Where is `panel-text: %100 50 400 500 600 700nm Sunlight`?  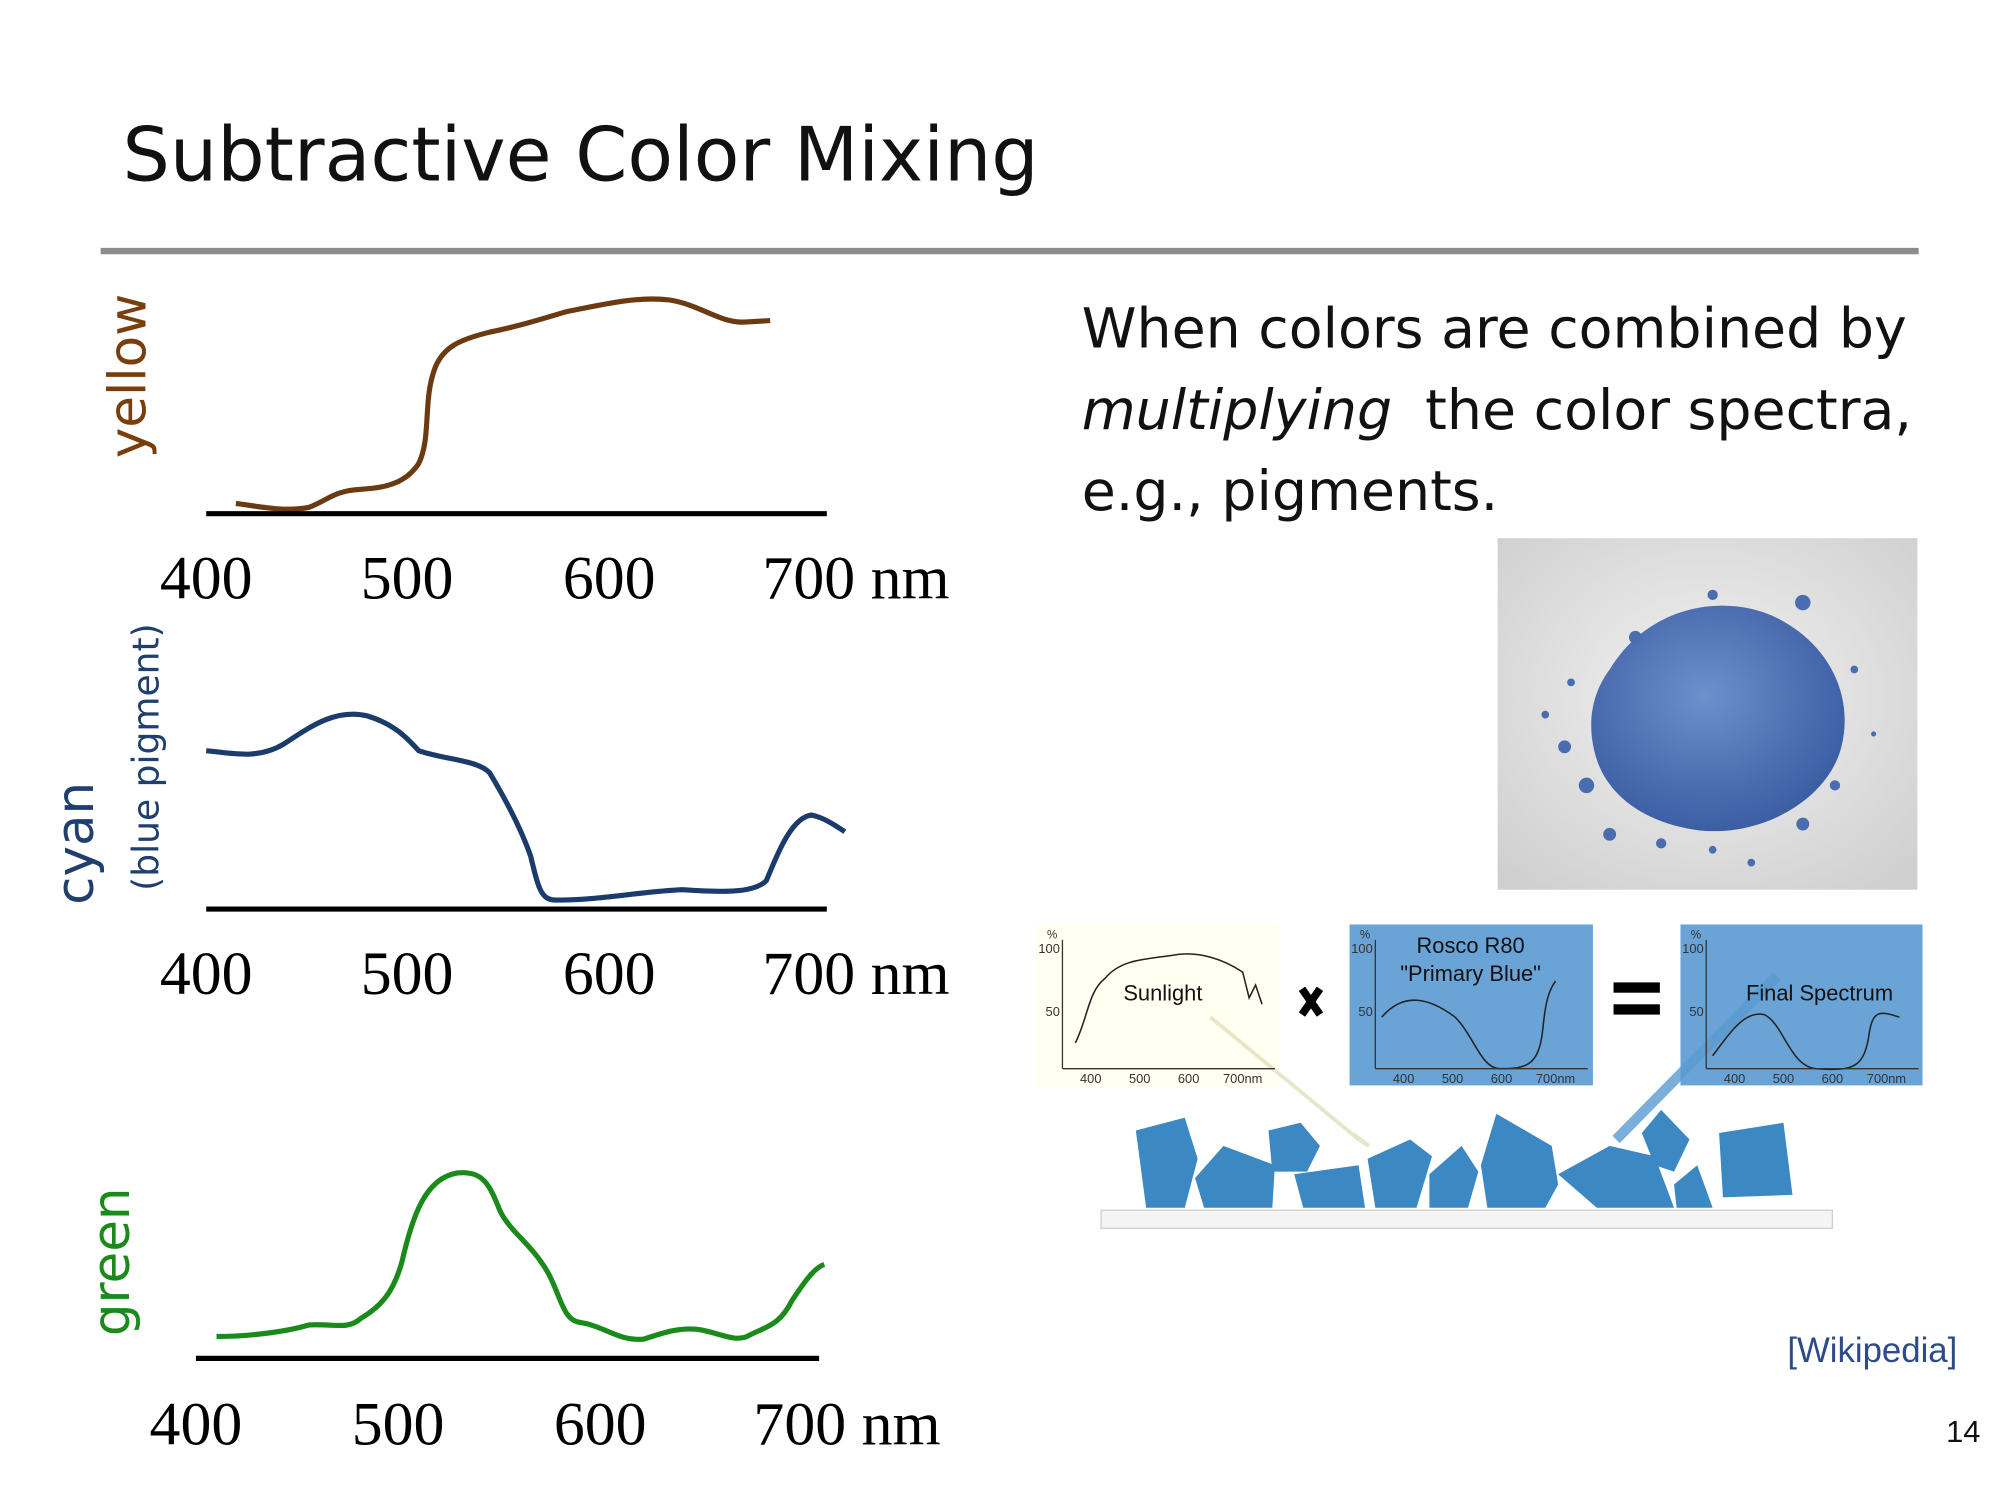
panel-text: %100 50 400 500 600 700nm Sunlight is located at coordinates (1156, 1008).